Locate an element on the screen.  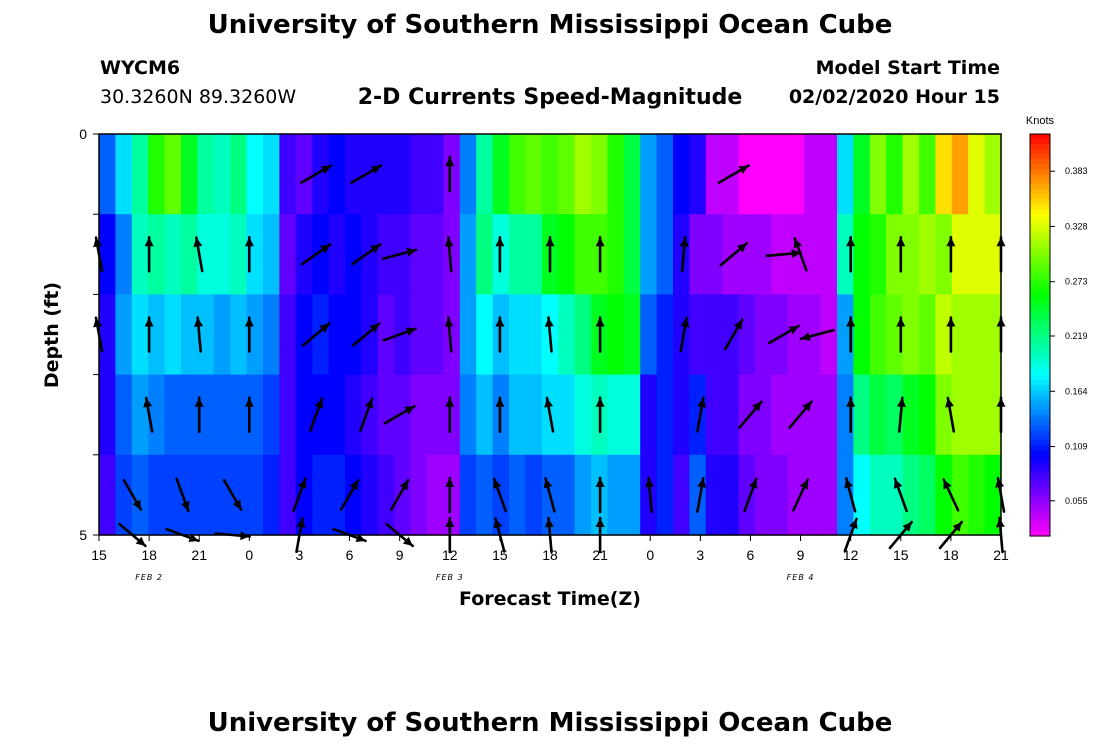
colorbar: Knots 0.383 0.328 0.273 0.219 0.164 0.109 0.055 is located at coordinates (1057, 326).